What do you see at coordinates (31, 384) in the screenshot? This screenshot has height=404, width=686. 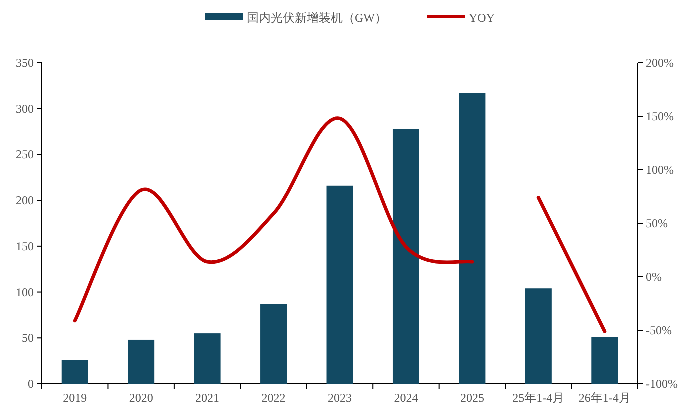 I see `y-tick-label: 0` at bounding box center [31, 384].